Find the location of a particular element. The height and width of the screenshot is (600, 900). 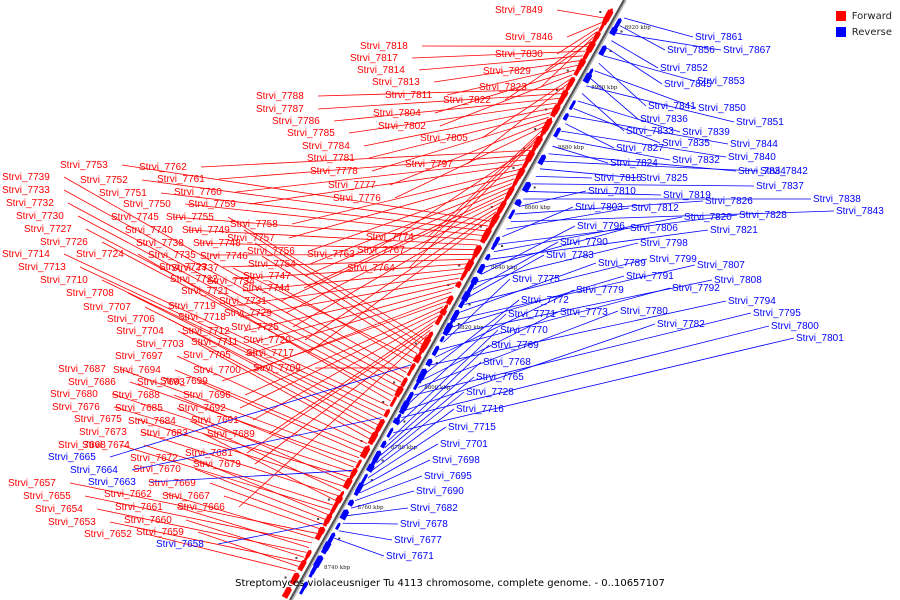

reverse-gene-label: Strvi_7820 is located at coordinates (708, 217).